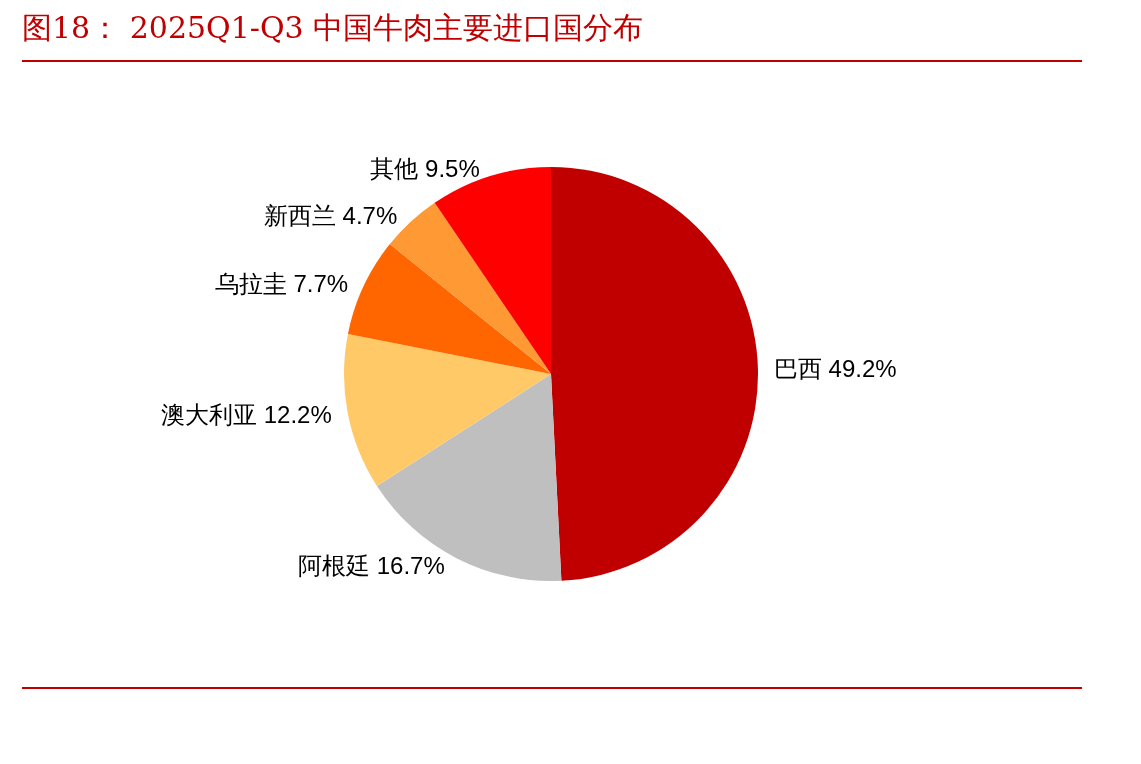  I want to click on slice-label: 澳大利亚 12.2%, so click(246, 414).